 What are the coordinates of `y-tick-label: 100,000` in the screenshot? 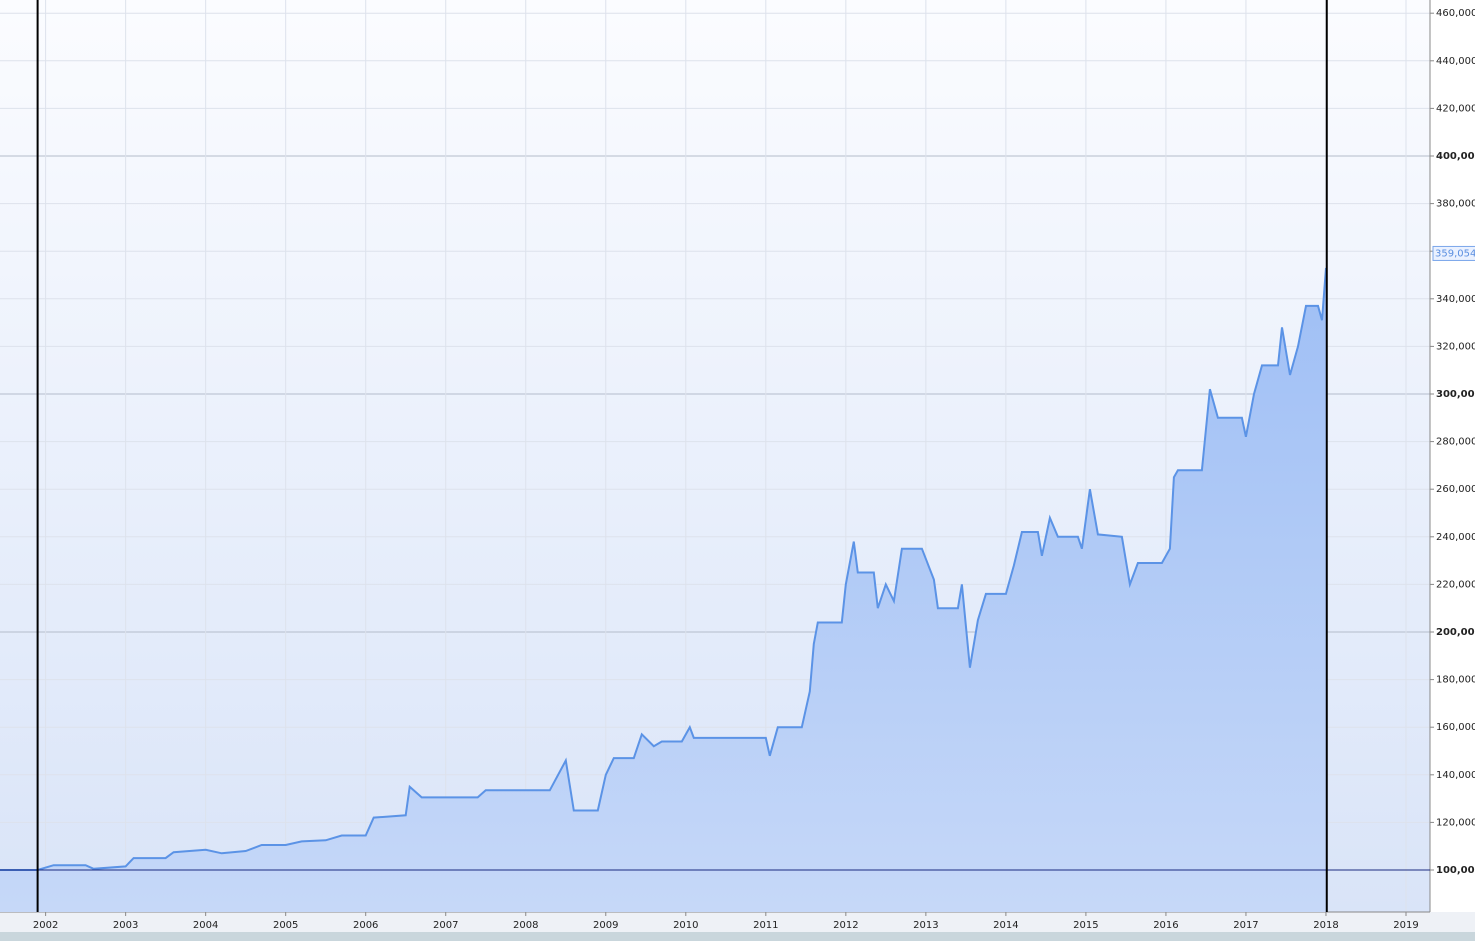 It's located at (1455, 870).